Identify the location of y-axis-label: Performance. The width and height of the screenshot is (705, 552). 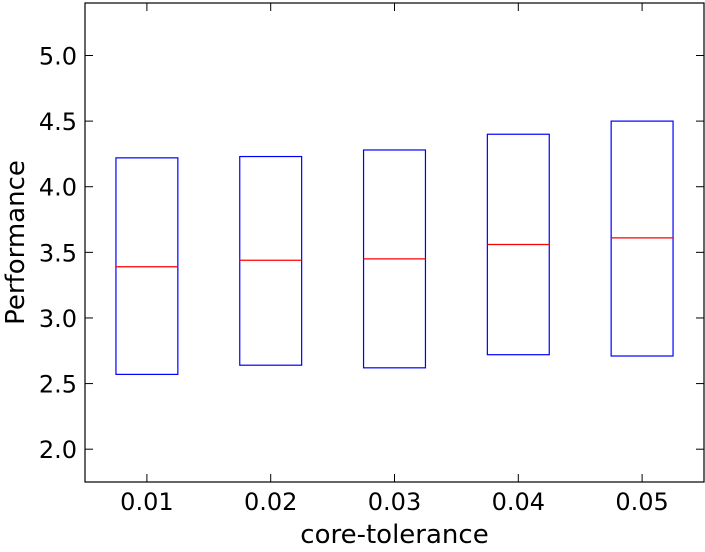
(16, 242).